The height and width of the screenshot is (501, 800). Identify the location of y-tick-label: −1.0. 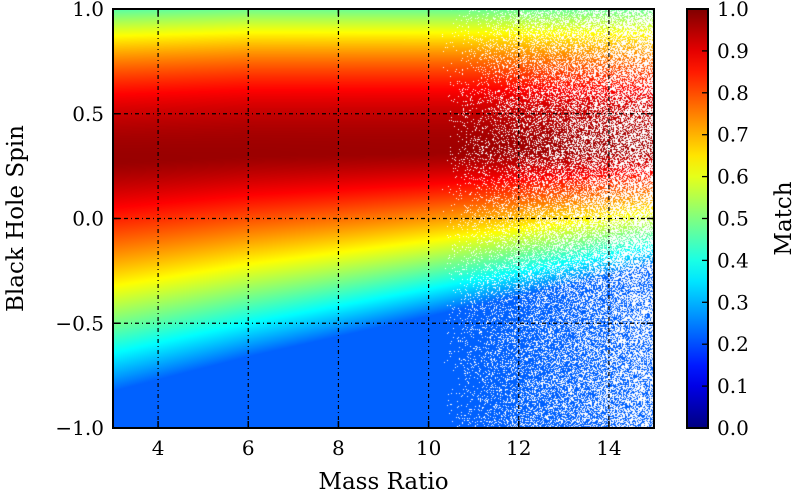
(79, 428).